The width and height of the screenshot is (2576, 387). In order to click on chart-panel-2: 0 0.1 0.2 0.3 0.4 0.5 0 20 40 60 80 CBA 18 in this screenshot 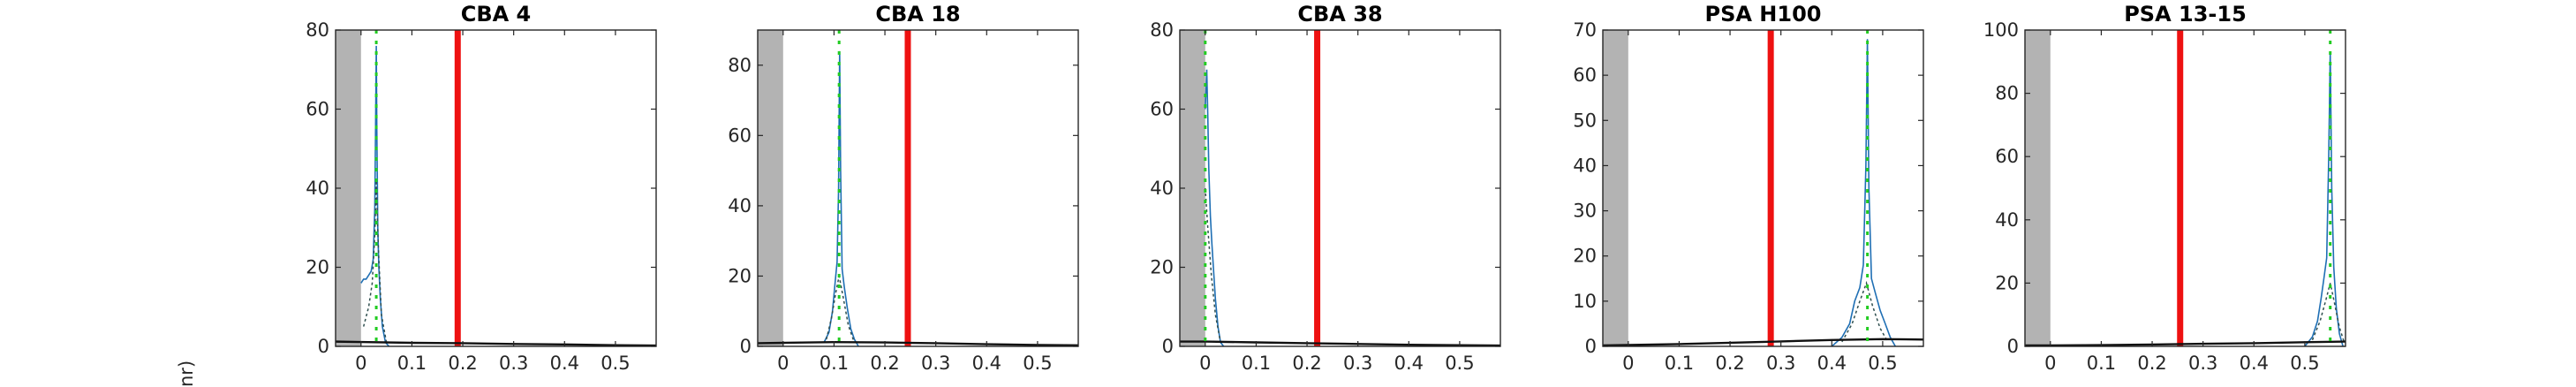, I will do `click(903, 188)`.